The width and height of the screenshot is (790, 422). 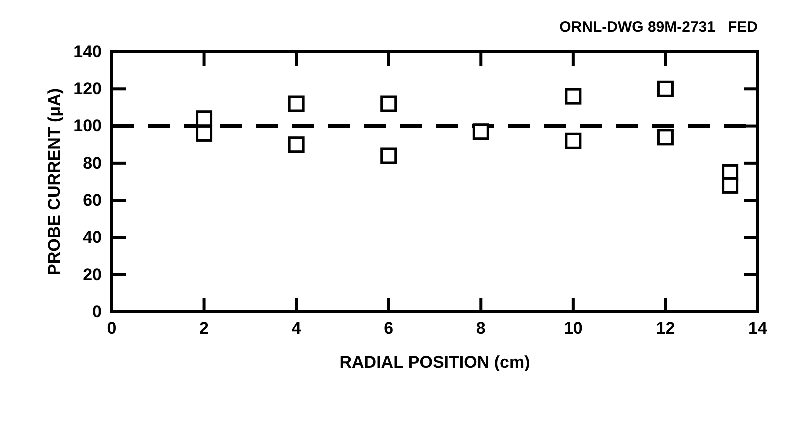 I want to click on x-tick-label: 6, so click(x=389, y=328).